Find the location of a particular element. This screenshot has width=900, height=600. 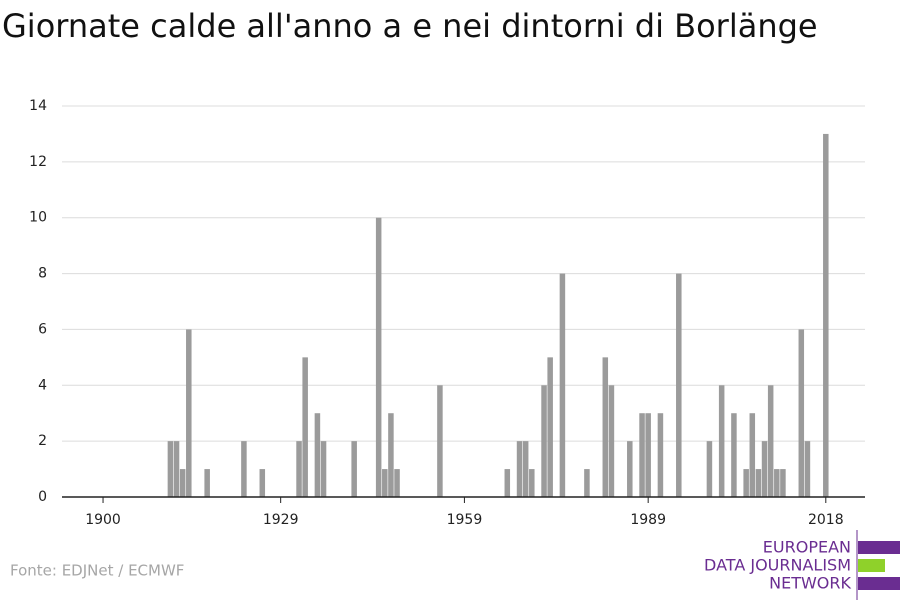

logo-text: EUROPEAN is located at coordinates (807, 547).